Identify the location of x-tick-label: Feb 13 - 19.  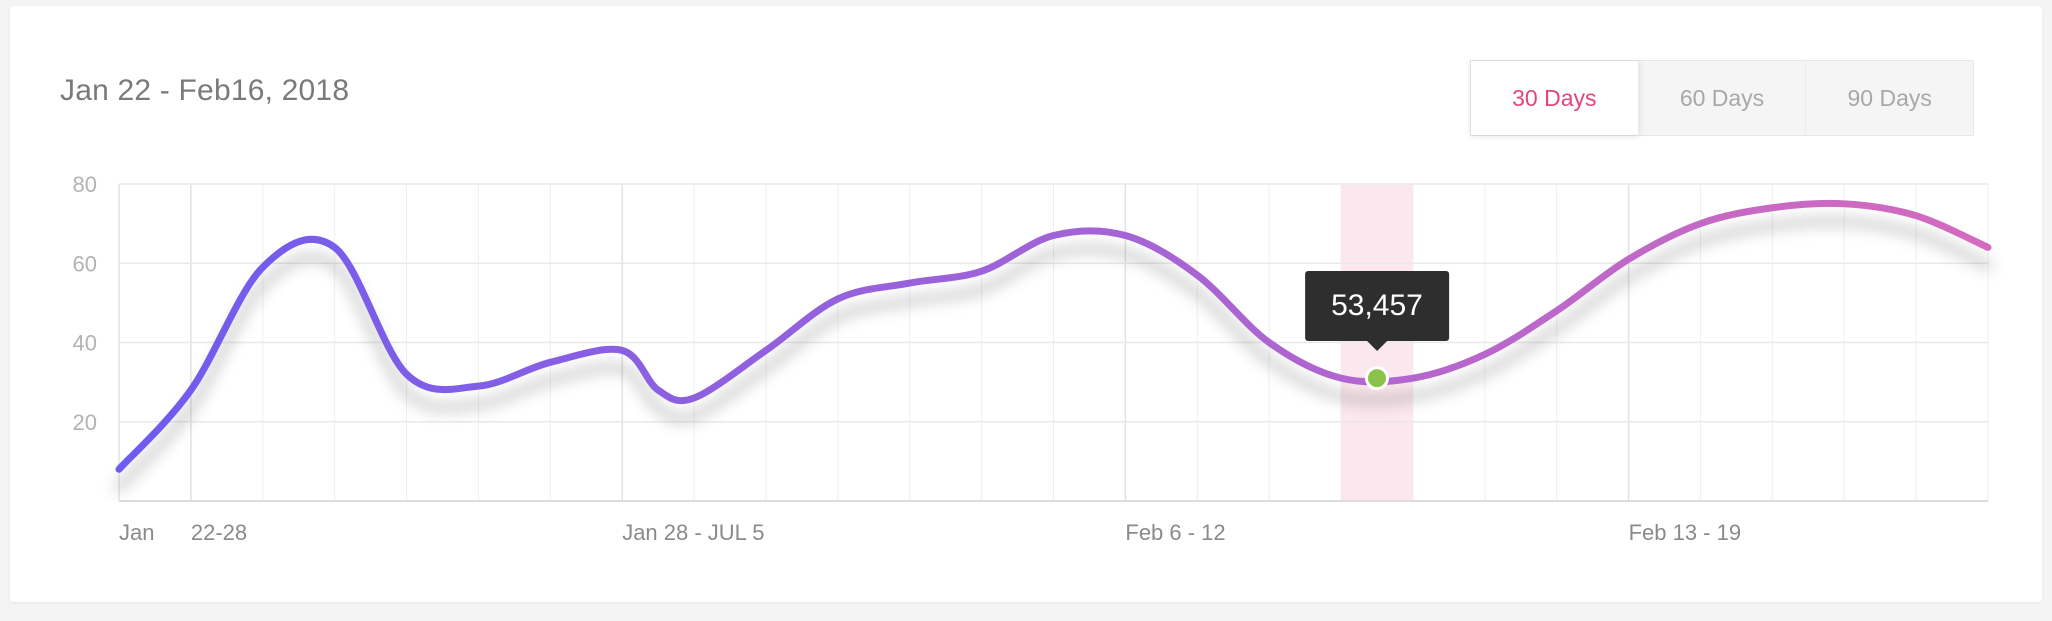
(1685, 532).